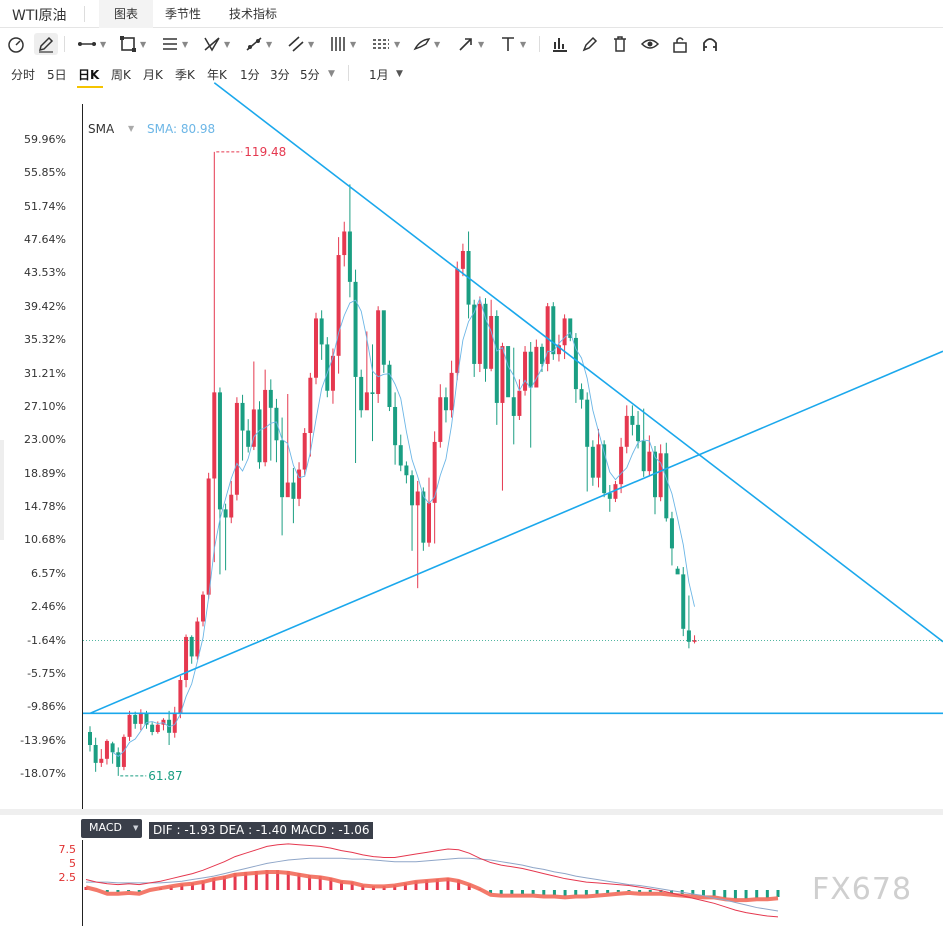 The height and width of the screenshot is (926, 943). What do you see at coordinates (101, 129) in the screenshot?
I see `sma-indicator-label: SMA` at bounding box center [101, 129].